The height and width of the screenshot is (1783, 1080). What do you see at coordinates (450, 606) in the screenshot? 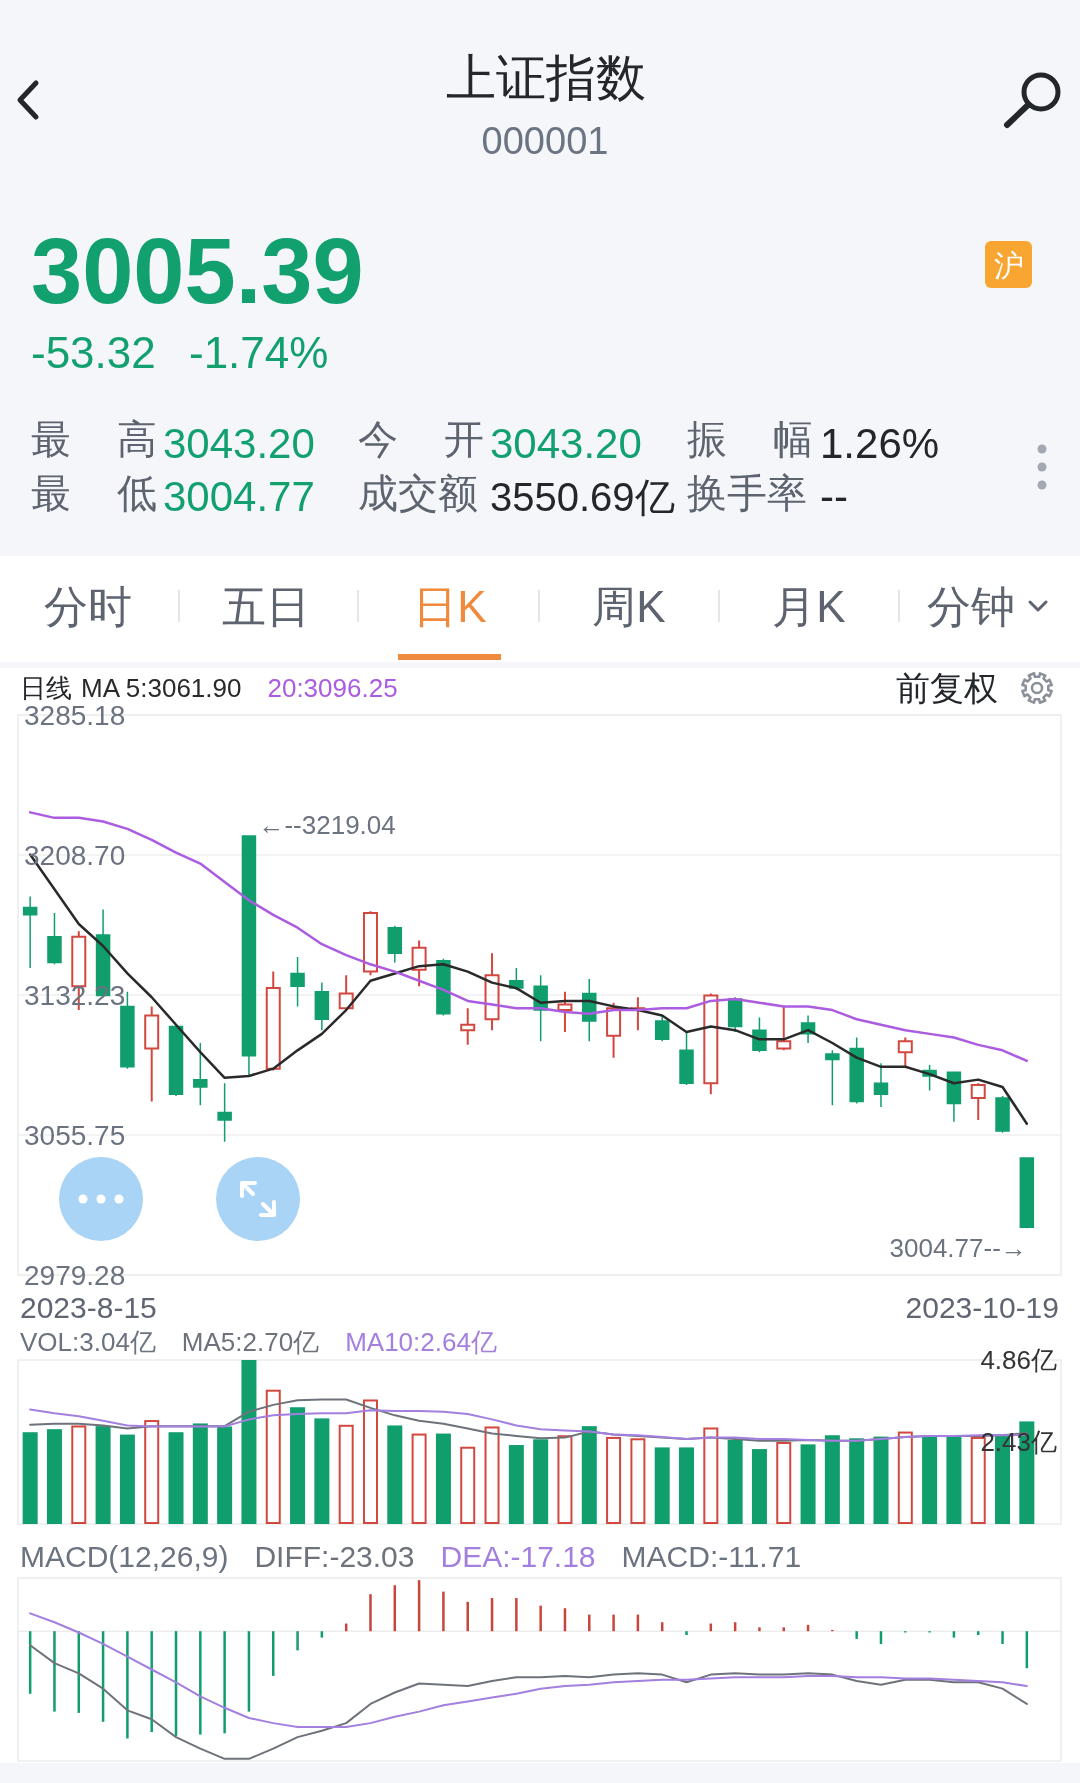
I see `text: 日K` at bounding box center [450, 606].